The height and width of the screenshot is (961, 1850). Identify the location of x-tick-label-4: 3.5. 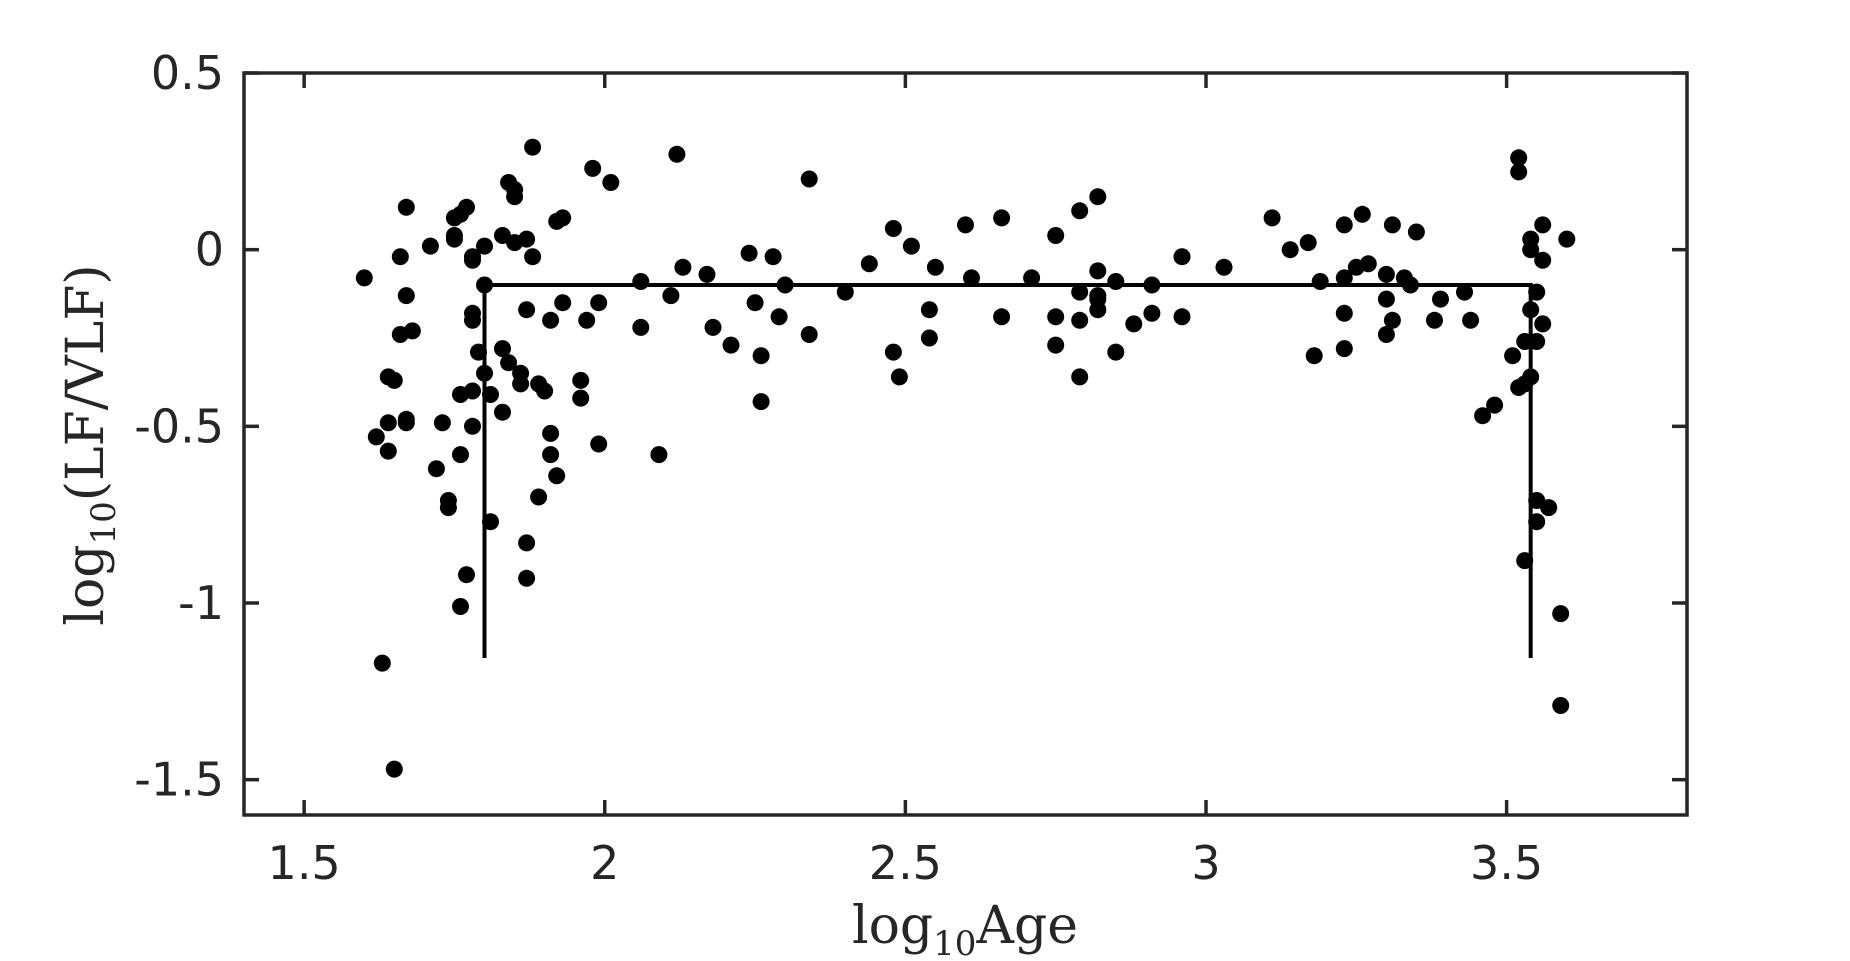
(1506, 863).